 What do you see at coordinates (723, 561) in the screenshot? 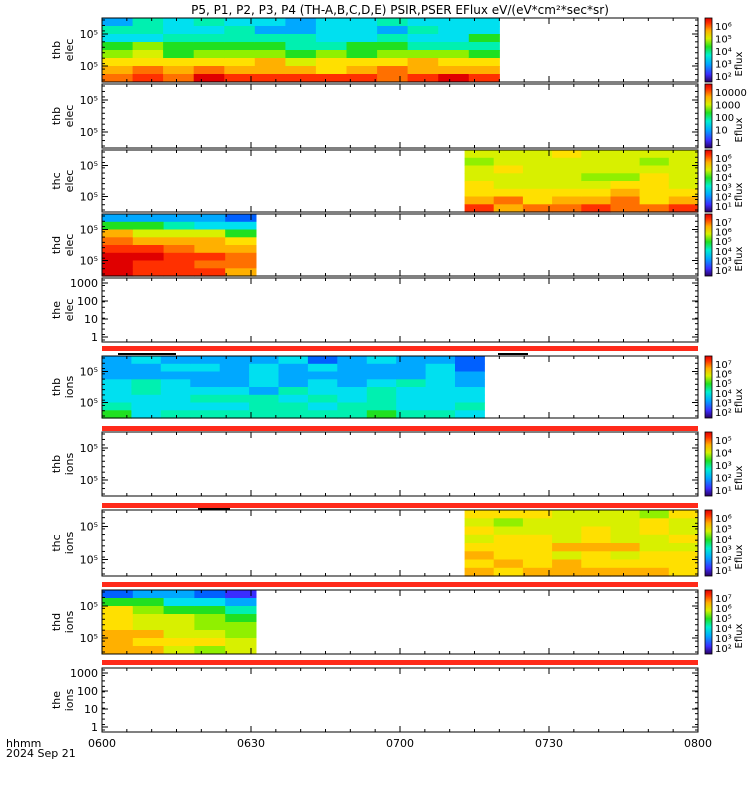
I see `colorbar-tick-label: 10²` at bounding box center [723, 561].